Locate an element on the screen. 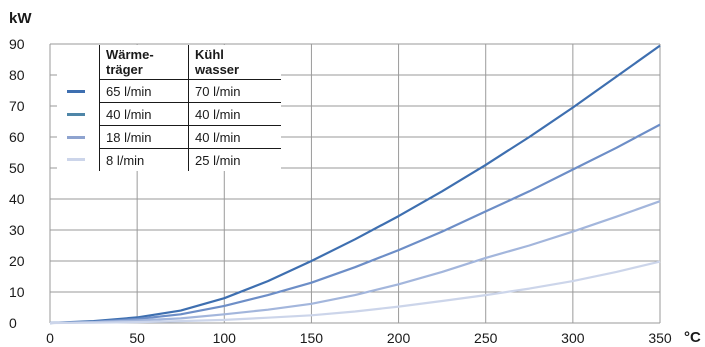 This screenshot has width=705, height=347. legend-header: Wärme- träger Kühl wasser is located at coordinates (169, 62).